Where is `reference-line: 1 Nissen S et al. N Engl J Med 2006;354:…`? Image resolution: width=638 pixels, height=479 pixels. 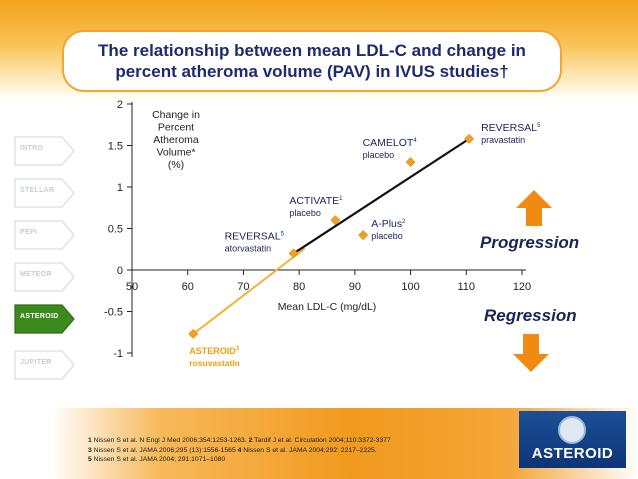
reference-line: 1 Nissen S et al. N Engl J Med 2006;354:… is located at coordinates (239, 440).